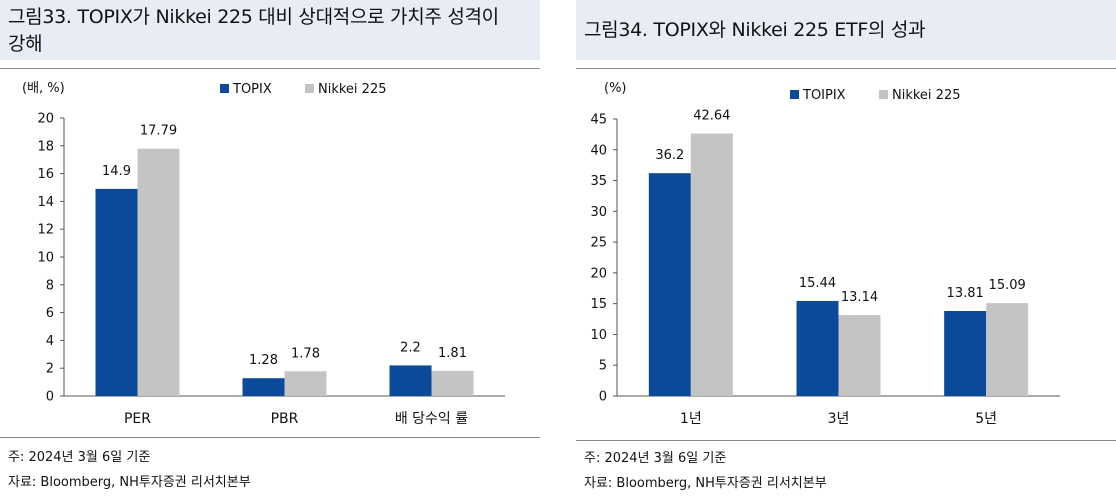 This screenshot has width=1116, height=498. What do you see at coordinates (669, 155) in the screenshot?
I see `right-data-label-1: 36.2` at bounding box center [669, 155].